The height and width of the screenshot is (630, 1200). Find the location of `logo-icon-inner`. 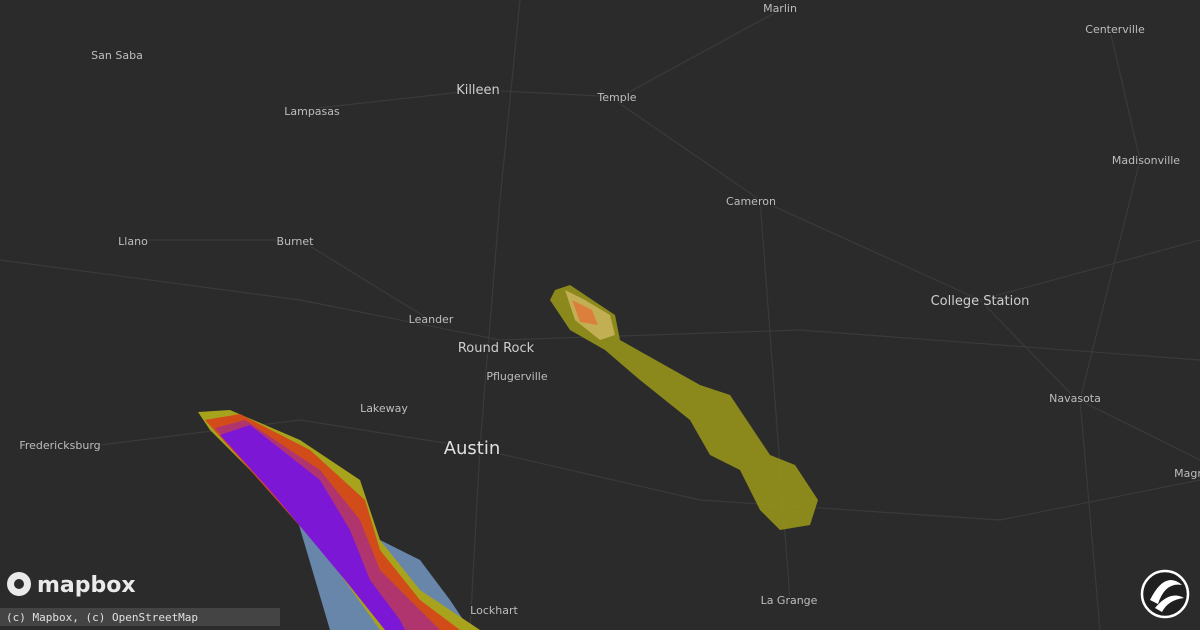

logo-icon-inner is located at coordinates (19, 584).